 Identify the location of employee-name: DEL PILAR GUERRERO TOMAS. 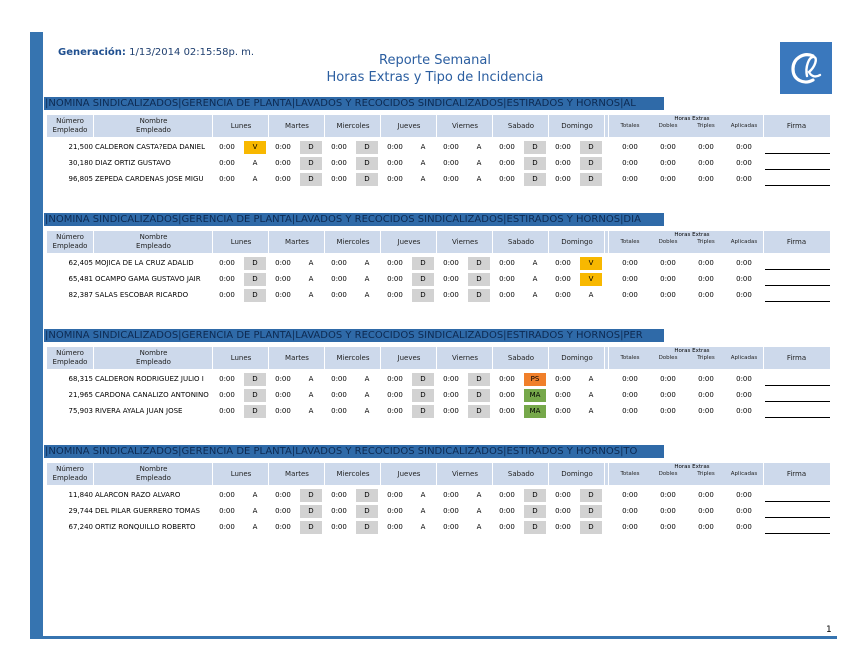
(147, 511).